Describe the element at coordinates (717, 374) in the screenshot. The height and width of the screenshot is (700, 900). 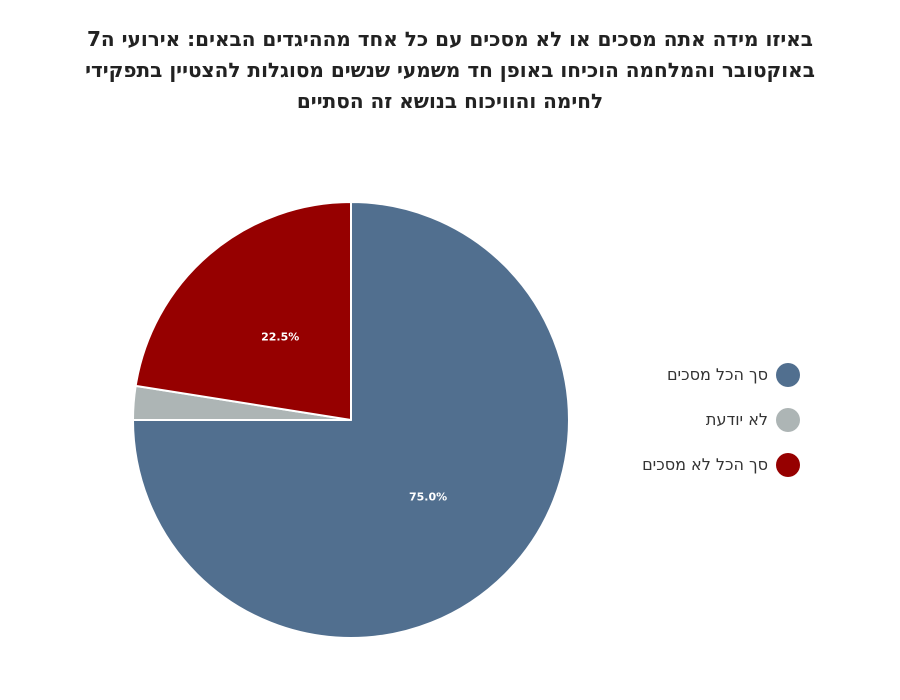
I see `legend-label-0: סך הכל מסכים` at that location.